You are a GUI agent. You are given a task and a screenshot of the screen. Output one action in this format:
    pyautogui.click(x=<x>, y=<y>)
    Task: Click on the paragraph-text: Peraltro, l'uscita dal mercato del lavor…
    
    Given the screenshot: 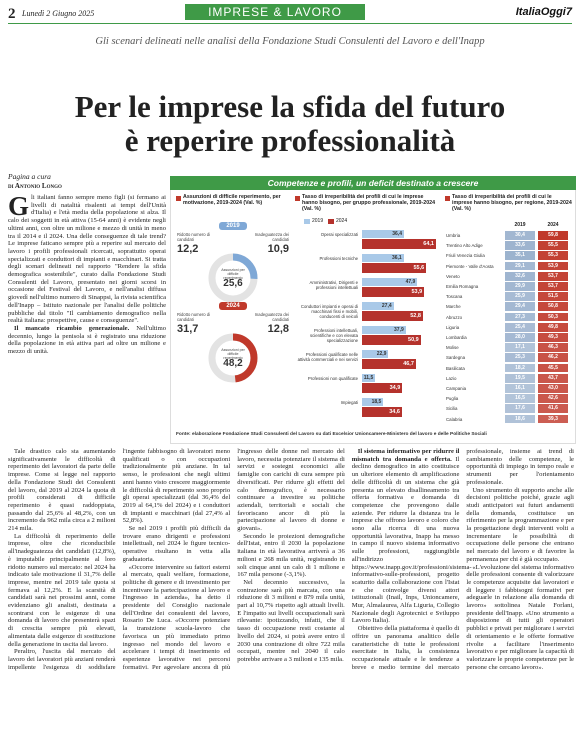 What is the action you would take?
    pyautogui.click(x=119, y=559)
    